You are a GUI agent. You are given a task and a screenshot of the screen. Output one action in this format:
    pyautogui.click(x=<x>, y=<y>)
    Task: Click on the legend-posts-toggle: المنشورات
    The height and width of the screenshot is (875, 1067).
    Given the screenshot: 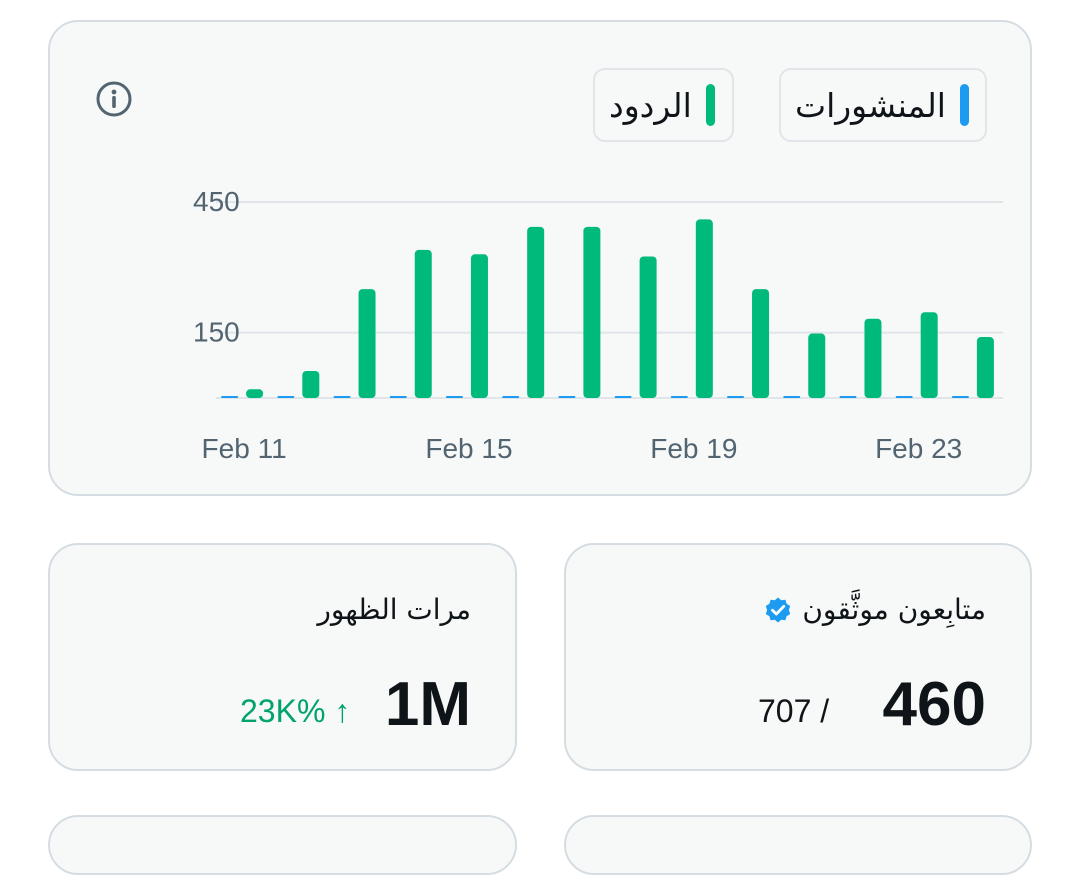 What is the action you would take?
    pyautogui.click(x=883, y=105)
    